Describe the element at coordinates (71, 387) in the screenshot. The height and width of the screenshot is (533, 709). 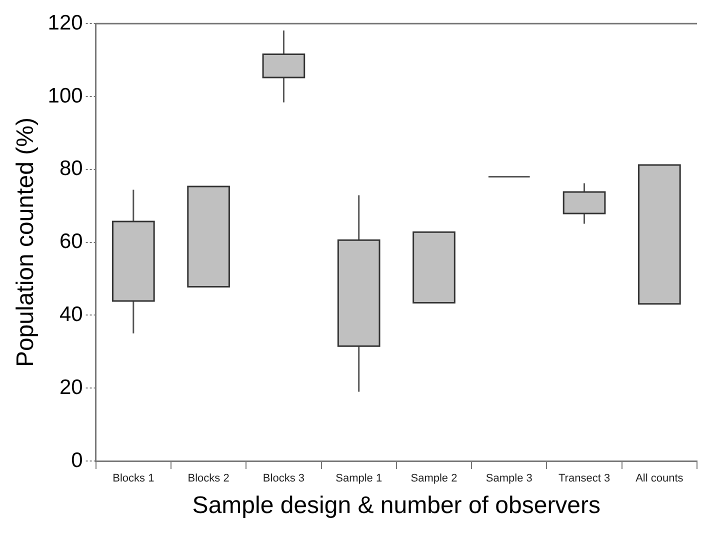
I see `y-tick-label: 20` at that location.